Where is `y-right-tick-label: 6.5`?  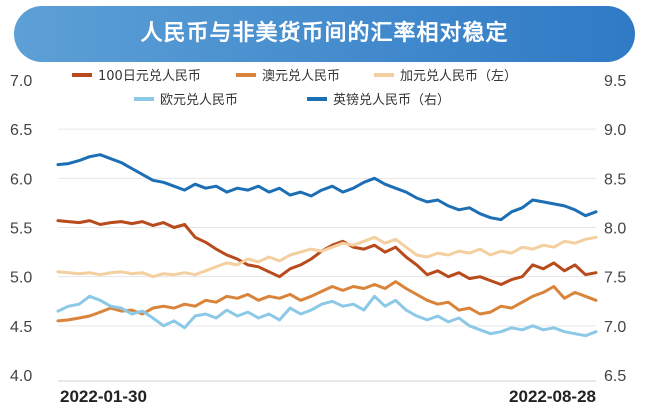
y-right-tick-label: 6.5 is located at coordinates (615, 376).